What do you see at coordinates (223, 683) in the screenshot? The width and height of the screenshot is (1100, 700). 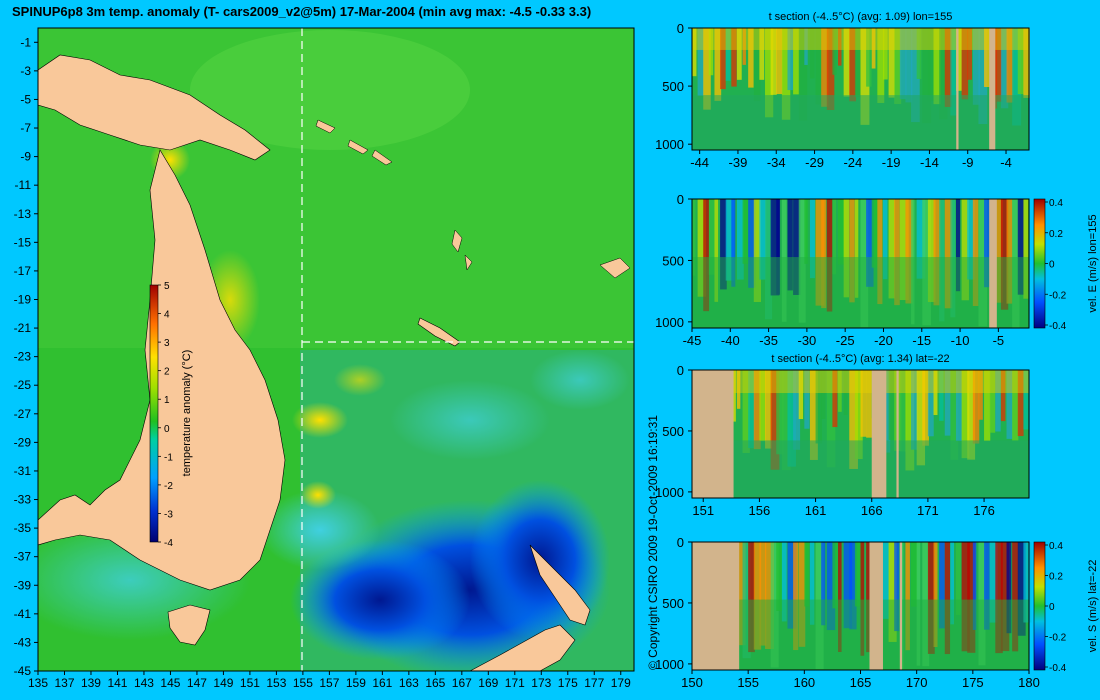 I see `map-x-tick-label: 149` at bounding box center [223, 683].